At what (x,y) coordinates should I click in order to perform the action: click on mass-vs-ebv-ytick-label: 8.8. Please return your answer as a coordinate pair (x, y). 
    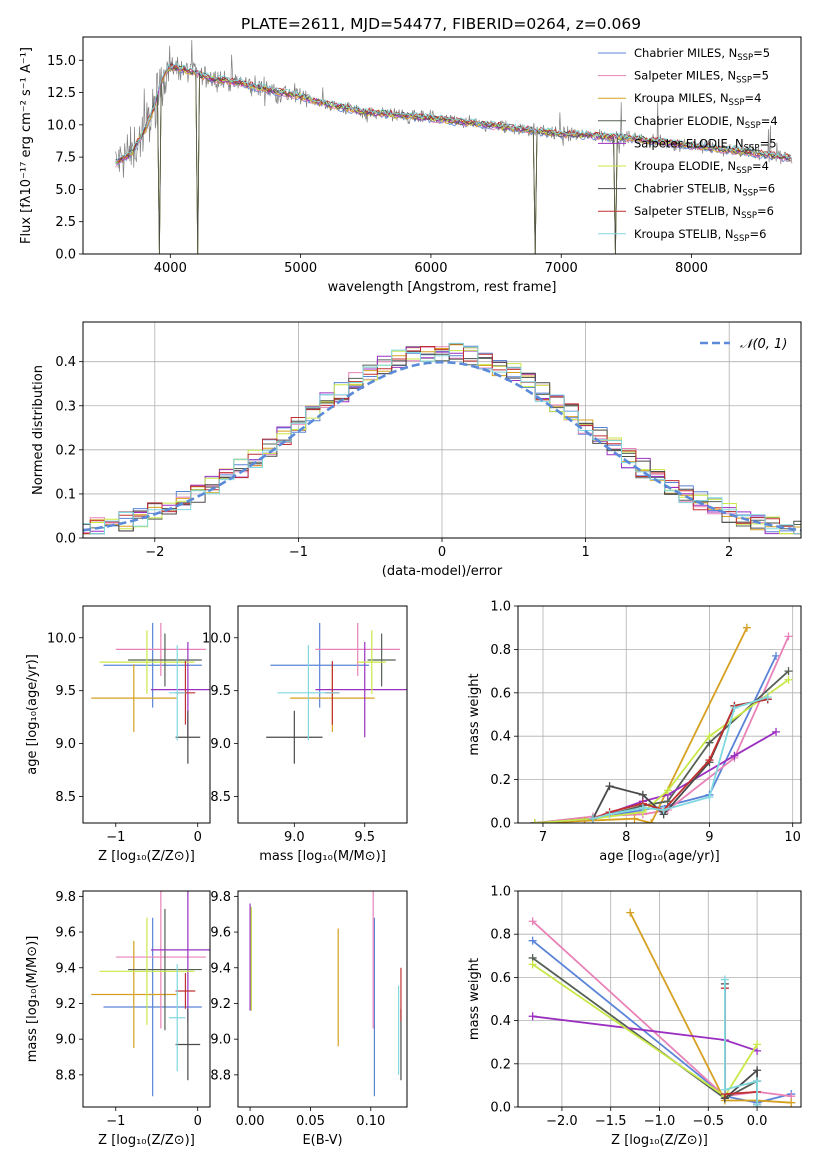
    Looking at the image, I should click on (220, 1075).